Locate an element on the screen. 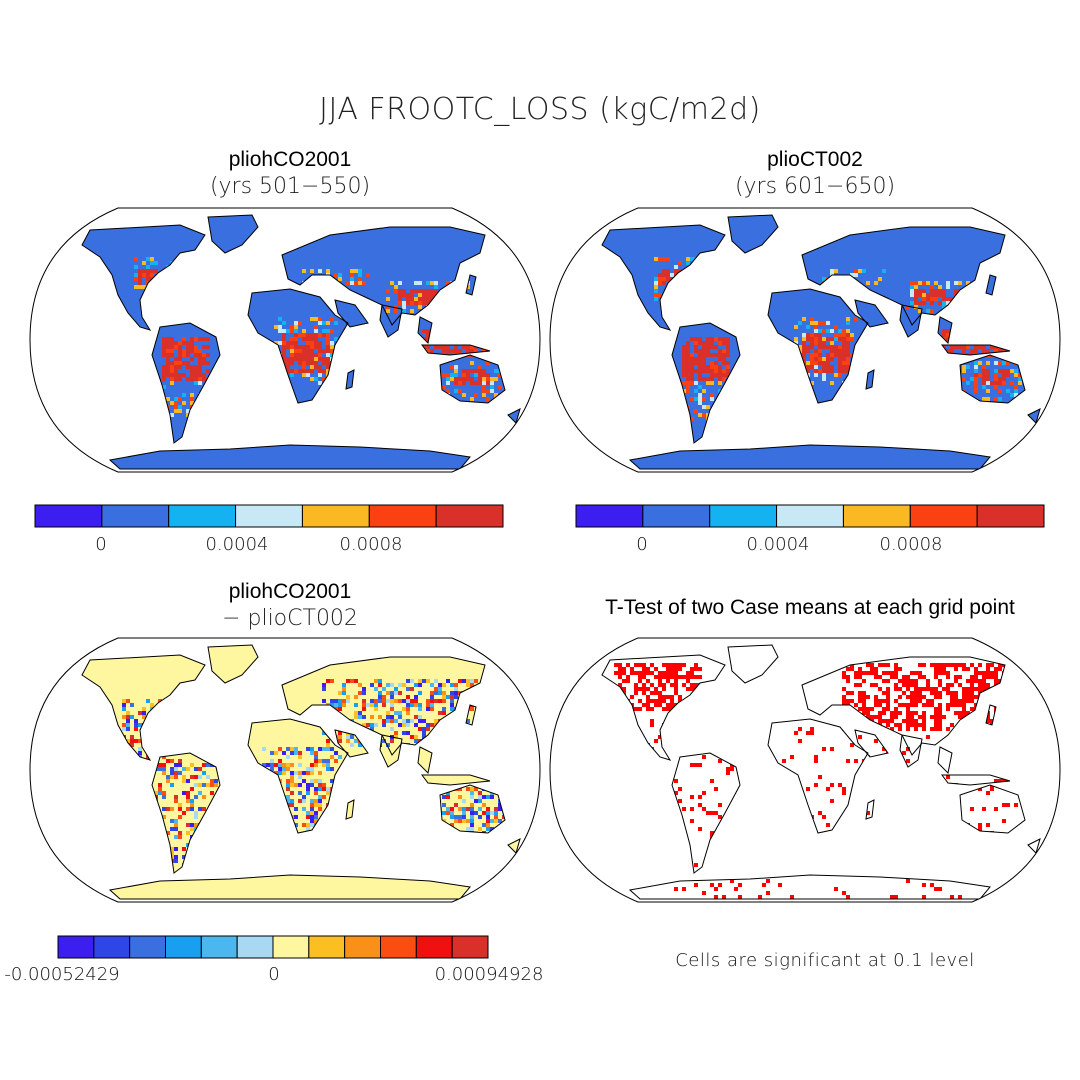 This screenshot has width=1080, height=1080. colorbar-panel1 is located at coordinates (269, 516).